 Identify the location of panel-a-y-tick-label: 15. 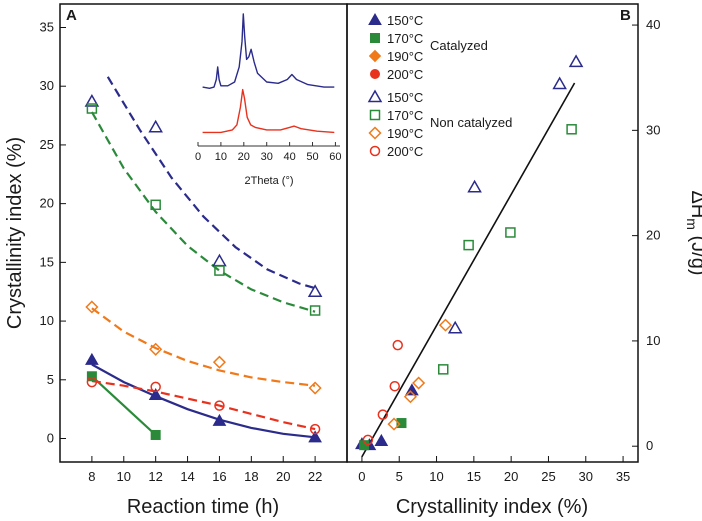
(47, 261).